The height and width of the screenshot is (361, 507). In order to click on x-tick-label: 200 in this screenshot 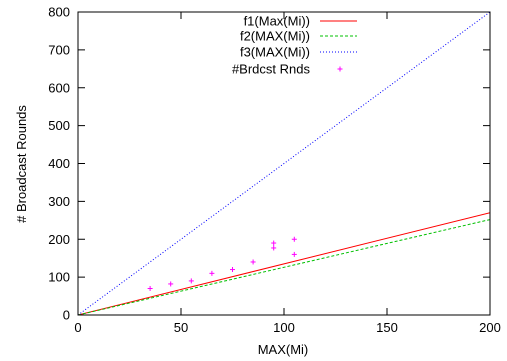, I will do `click(490, 327)`.